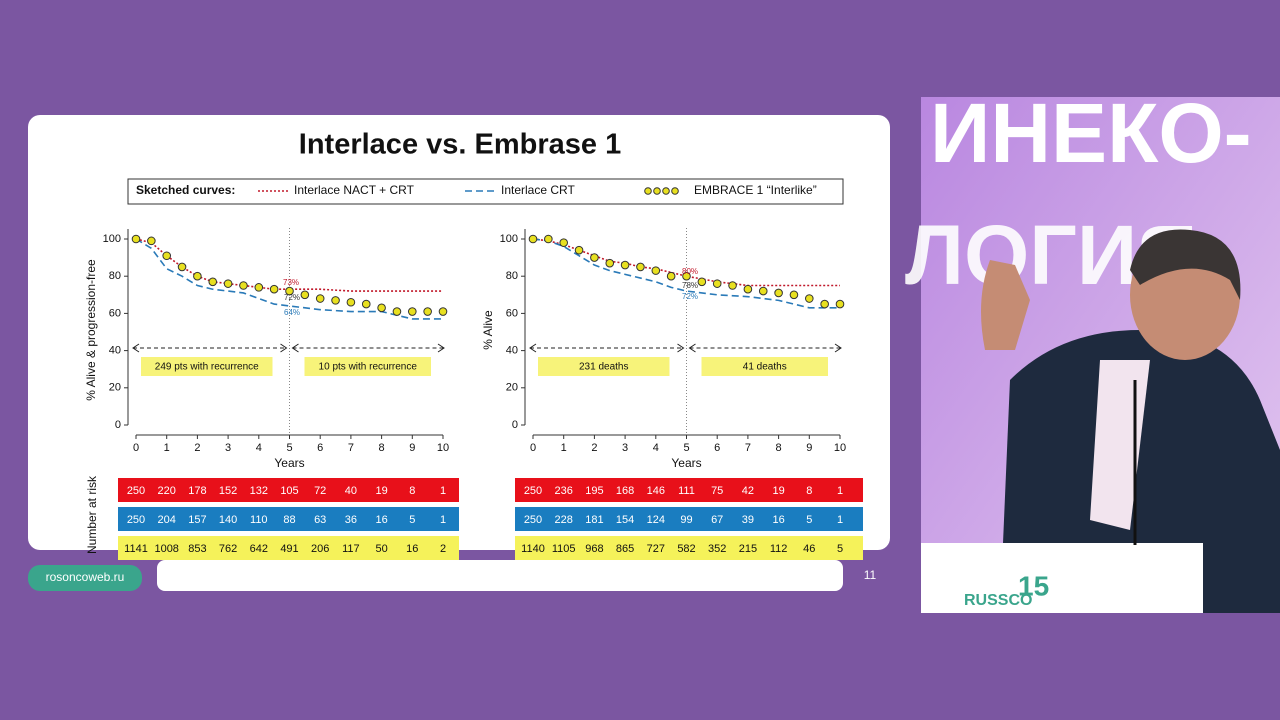  Describe the element at coordinates (717, 549) in the screenshot. I see `risk-cell: 352` at that location.